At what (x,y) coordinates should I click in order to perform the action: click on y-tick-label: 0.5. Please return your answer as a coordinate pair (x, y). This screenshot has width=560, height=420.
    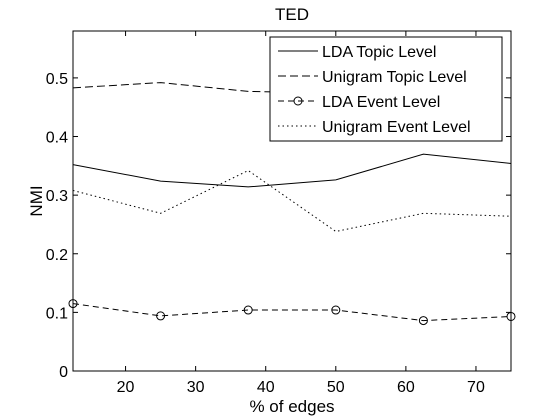
    Looking at the image, I should click on (57, 79).